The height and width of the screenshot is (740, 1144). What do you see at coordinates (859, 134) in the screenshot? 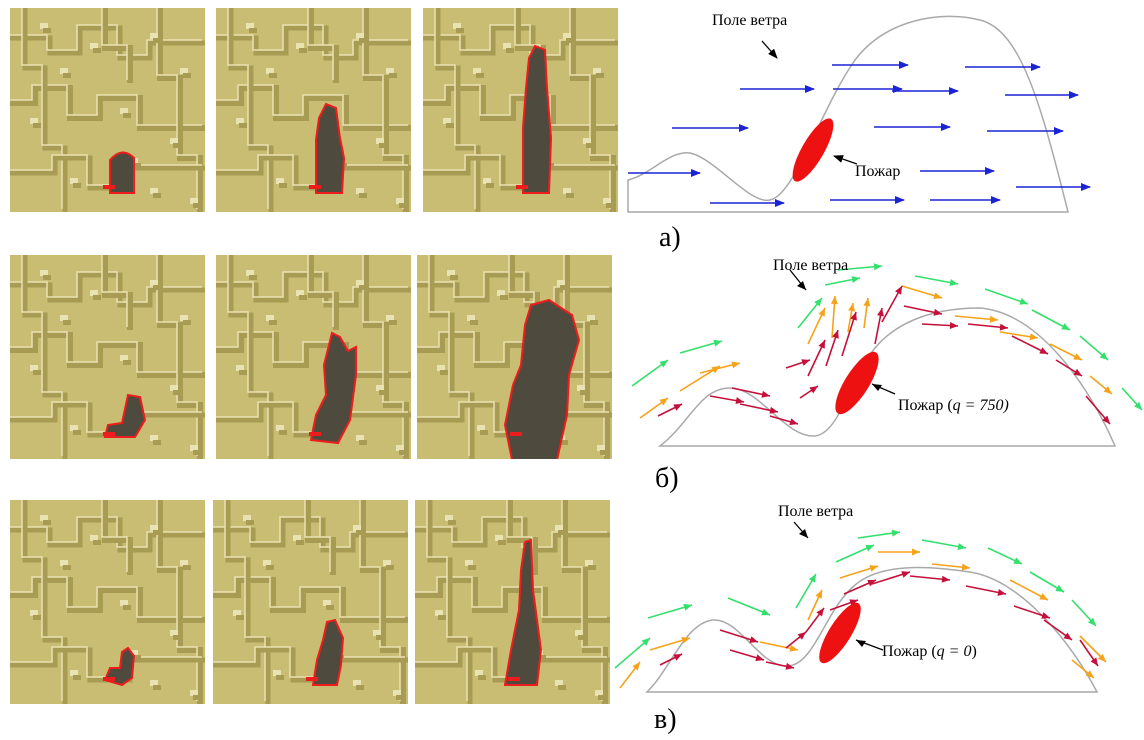
I see `wind-arrows` at bounding box center [859, 134].